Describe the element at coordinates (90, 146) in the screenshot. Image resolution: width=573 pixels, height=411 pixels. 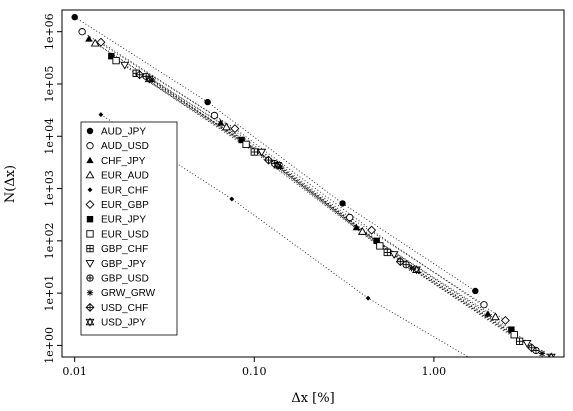
I see `legend-marker-aud-usd` at that location.